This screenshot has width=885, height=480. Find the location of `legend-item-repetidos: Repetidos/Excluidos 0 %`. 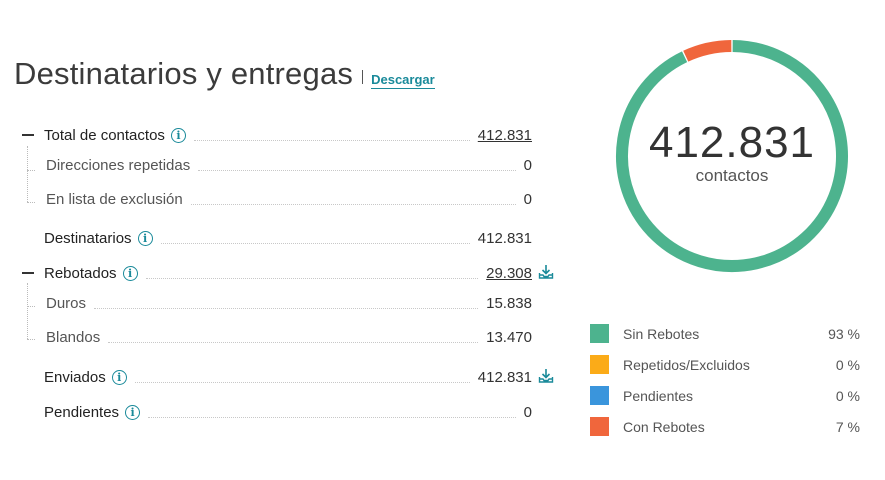

legend-item-repetidos: Repetidos/Excluidos 0 % is located at coordinates (725, 364).